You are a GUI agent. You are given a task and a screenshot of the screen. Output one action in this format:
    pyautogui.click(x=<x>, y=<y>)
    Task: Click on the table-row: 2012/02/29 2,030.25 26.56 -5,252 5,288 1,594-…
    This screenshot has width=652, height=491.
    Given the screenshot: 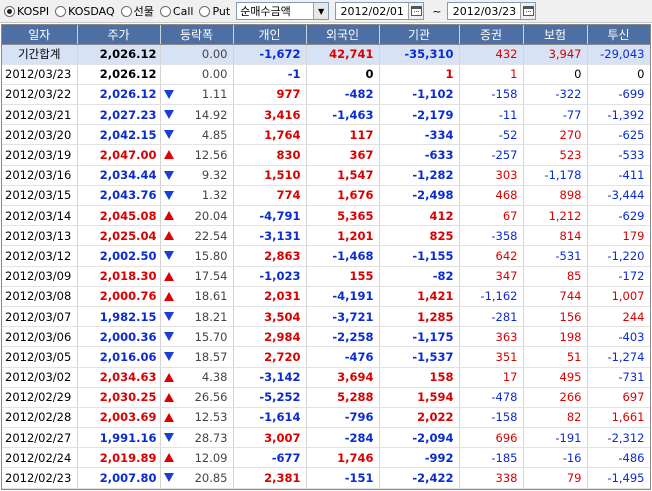 What is the action you would take?
    pyautogui.click(x=326, y=397)
    